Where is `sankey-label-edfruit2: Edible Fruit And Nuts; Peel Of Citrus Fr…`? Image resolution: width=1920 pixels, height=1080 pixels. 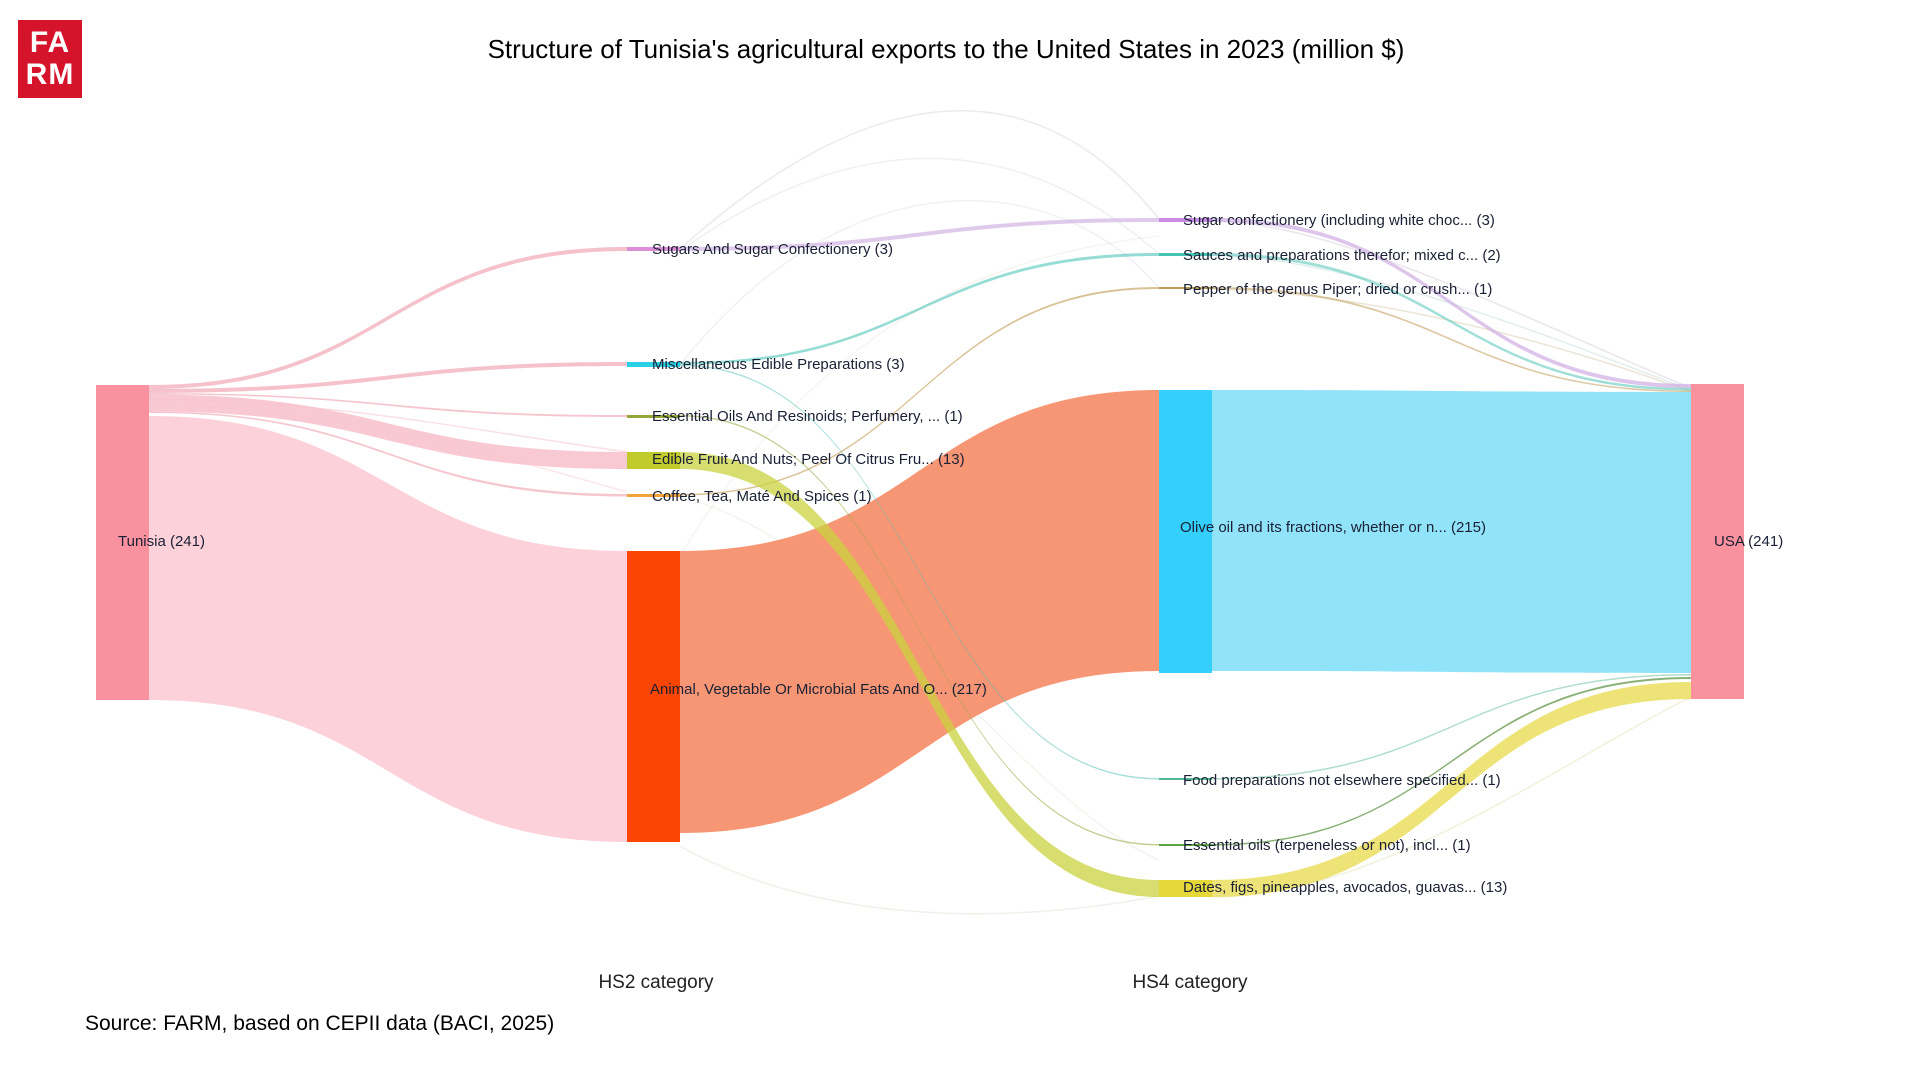
sankey-label-edfruit2: Edible Fruit And Nuts; Peel Of Citrus Fr… is located at coordinates (808, 459).